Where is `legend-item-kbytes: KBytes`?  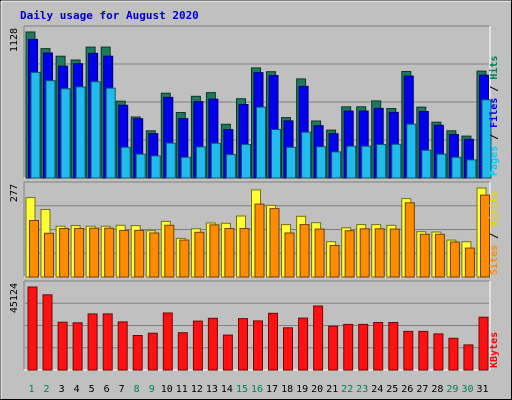
legend-item-kbytes: KBytes is located at coordinates (494, 350).